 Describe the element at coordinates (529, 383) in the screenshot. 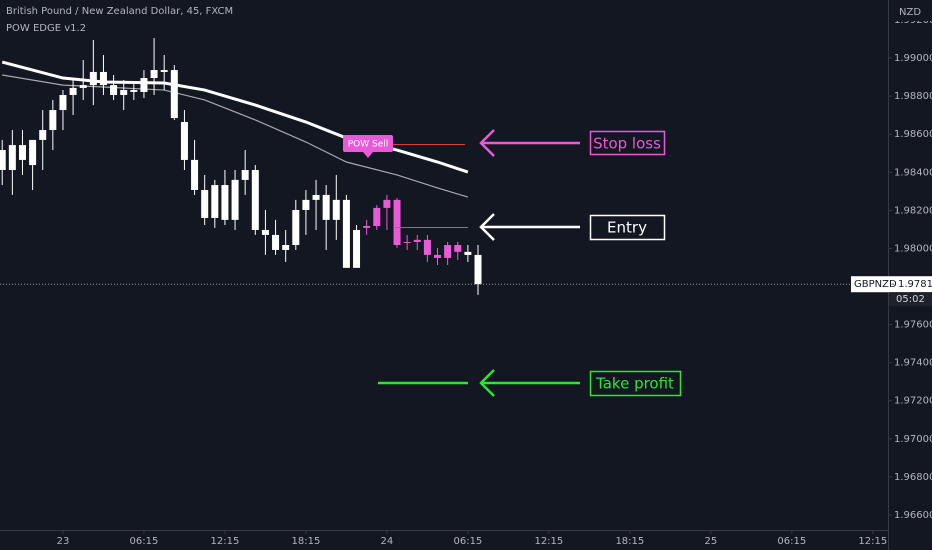

I see `tp-arrow` at that location.